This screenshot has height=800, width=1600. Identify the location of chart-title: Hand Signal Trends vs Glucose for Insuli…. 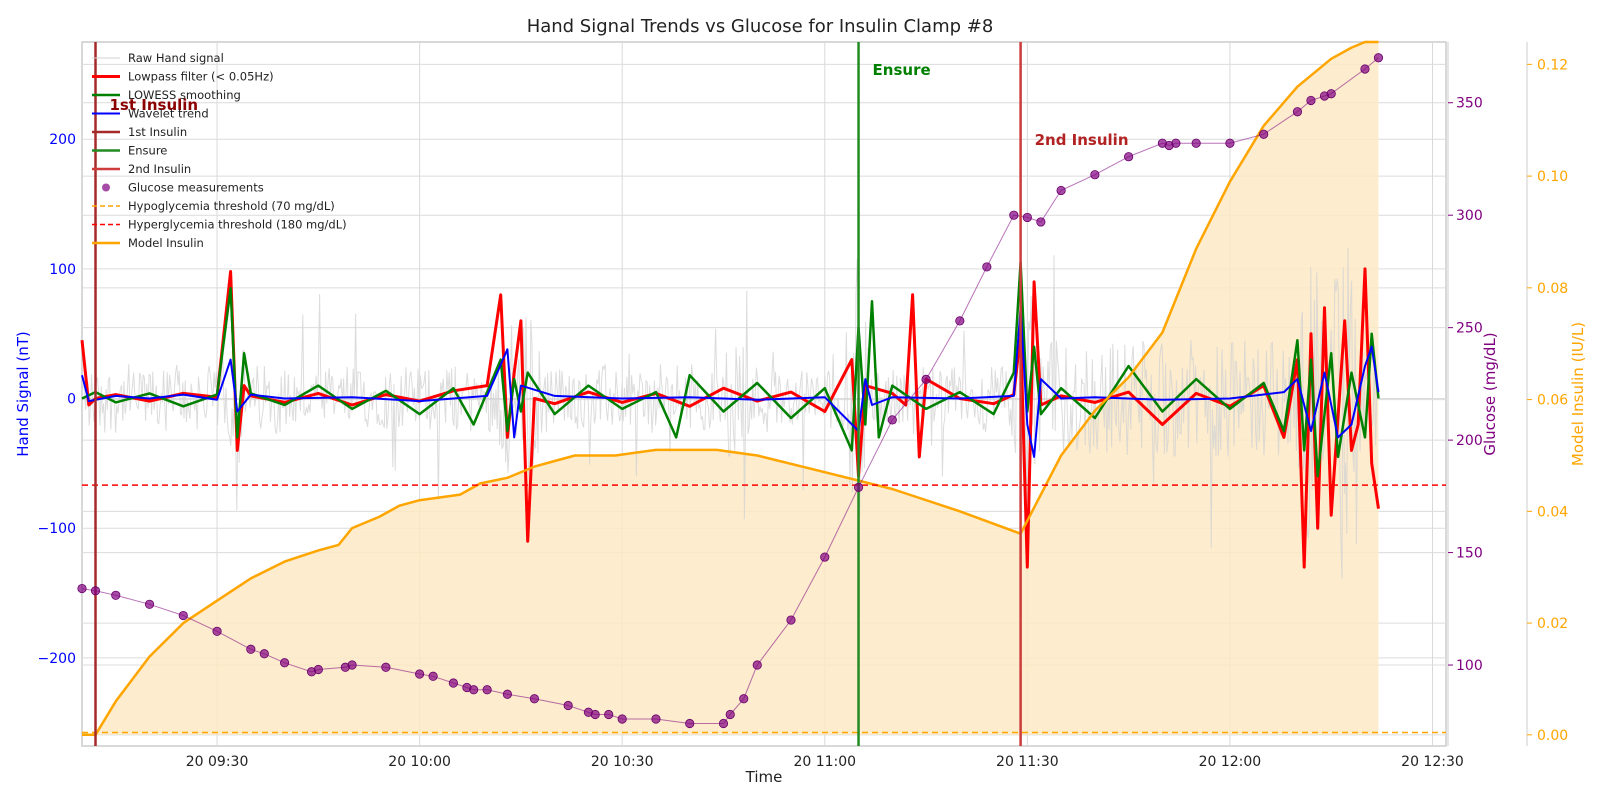
(760, 26).